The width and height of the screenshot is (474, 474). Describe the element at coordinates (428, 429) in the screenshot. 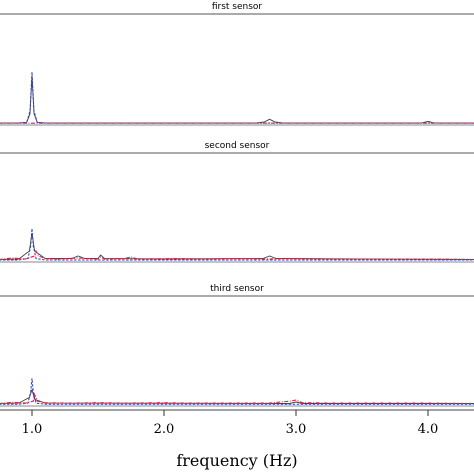

I see `x-tick-label: 4.0` at that location.